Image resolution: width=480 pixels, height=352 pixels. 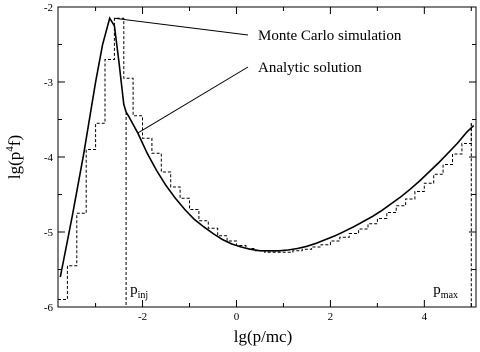 I want to click on x-tick-label: 2, so click(x=331, y=317).